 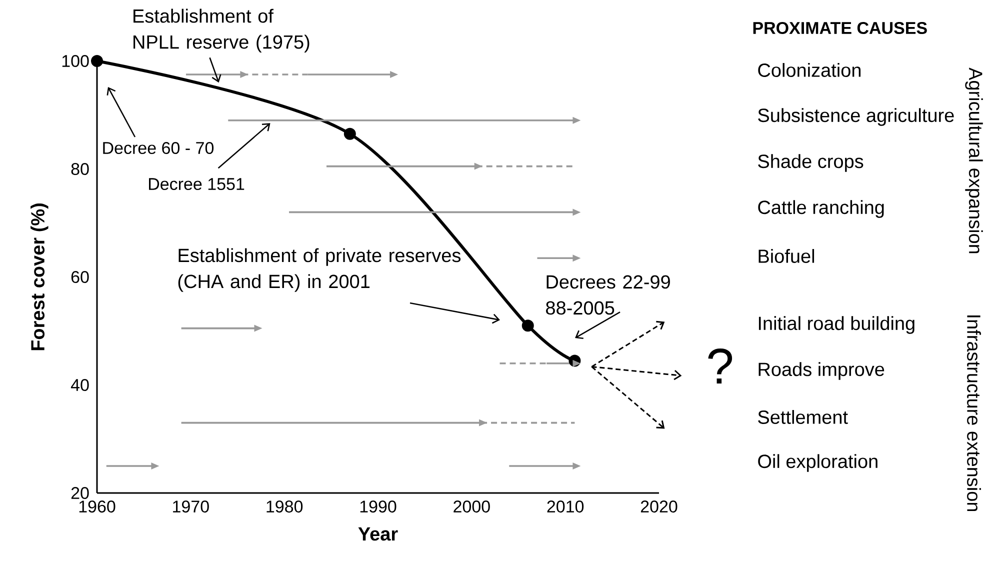 What do you see at coordinates (80, 493) in the screenshot?
I see `y-tick-label: 20` at bounding box center [80, 493].